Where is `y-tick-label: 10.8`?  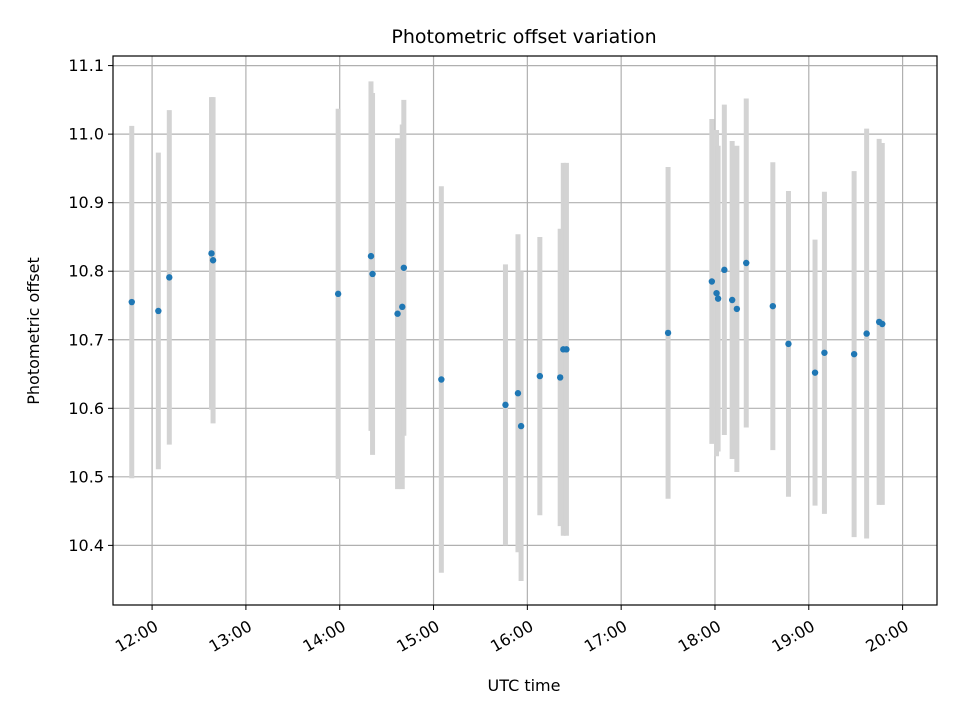 y-tick-label: 10.8 is located at coordinates (86, 271).